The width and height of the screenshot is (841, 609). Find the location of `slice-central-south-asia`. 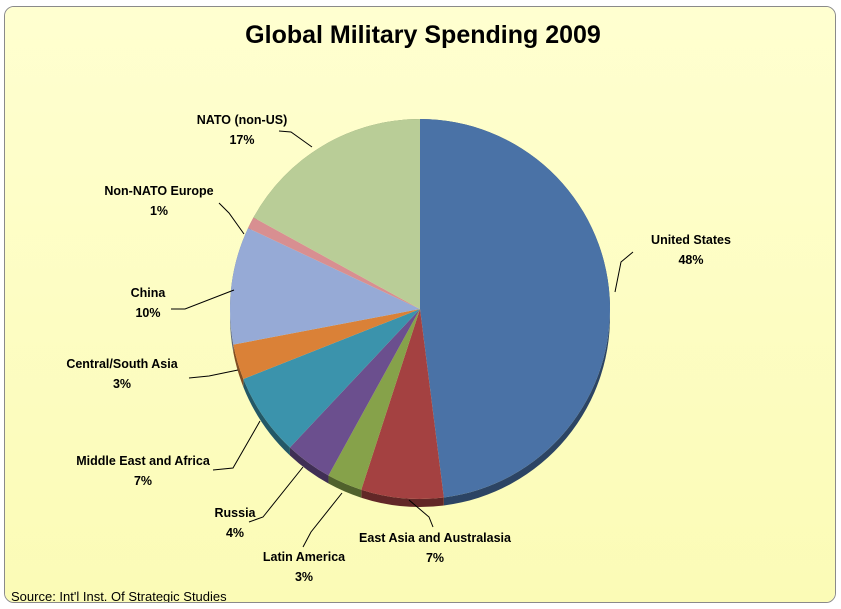

slice-central-south-asia is located at coordinates (326, 344).